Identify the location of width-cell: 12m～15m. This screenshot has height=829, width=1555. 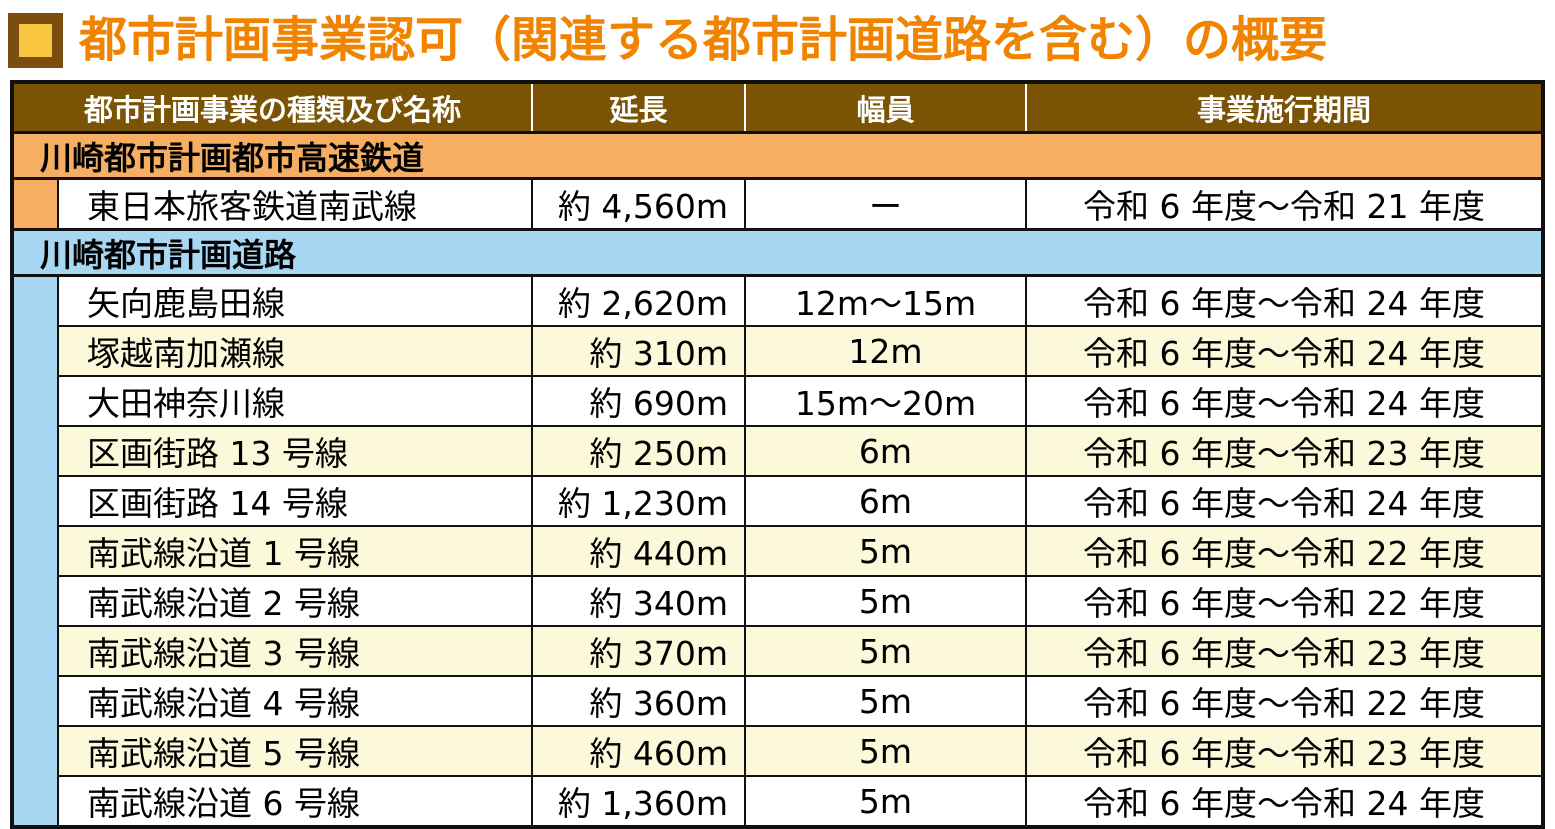
(886, 301).